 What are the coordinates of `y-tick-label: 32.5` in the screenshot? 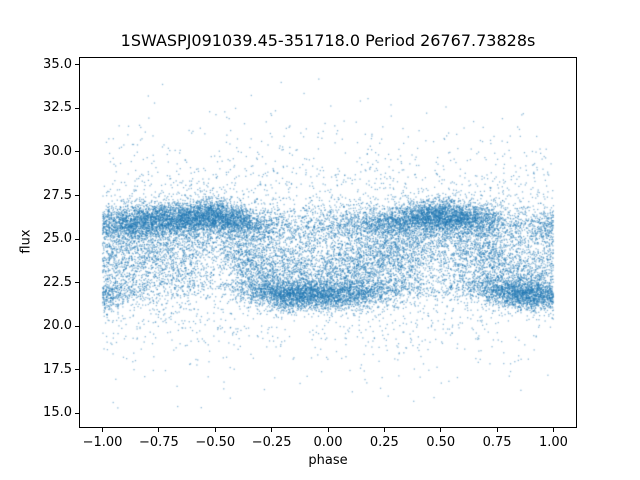 It's located at (57, 108).